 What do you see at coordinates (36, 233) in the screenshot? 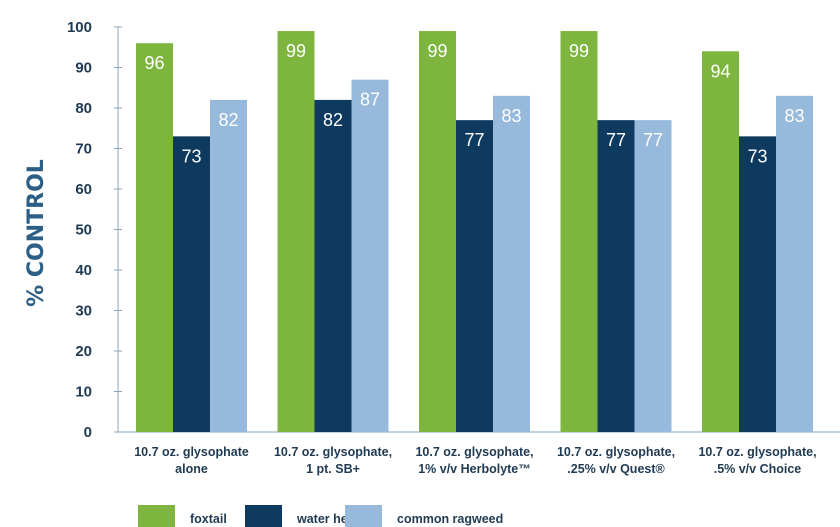
I see `y-axis-label: % CONTROL` at bounding box center [36, 233].